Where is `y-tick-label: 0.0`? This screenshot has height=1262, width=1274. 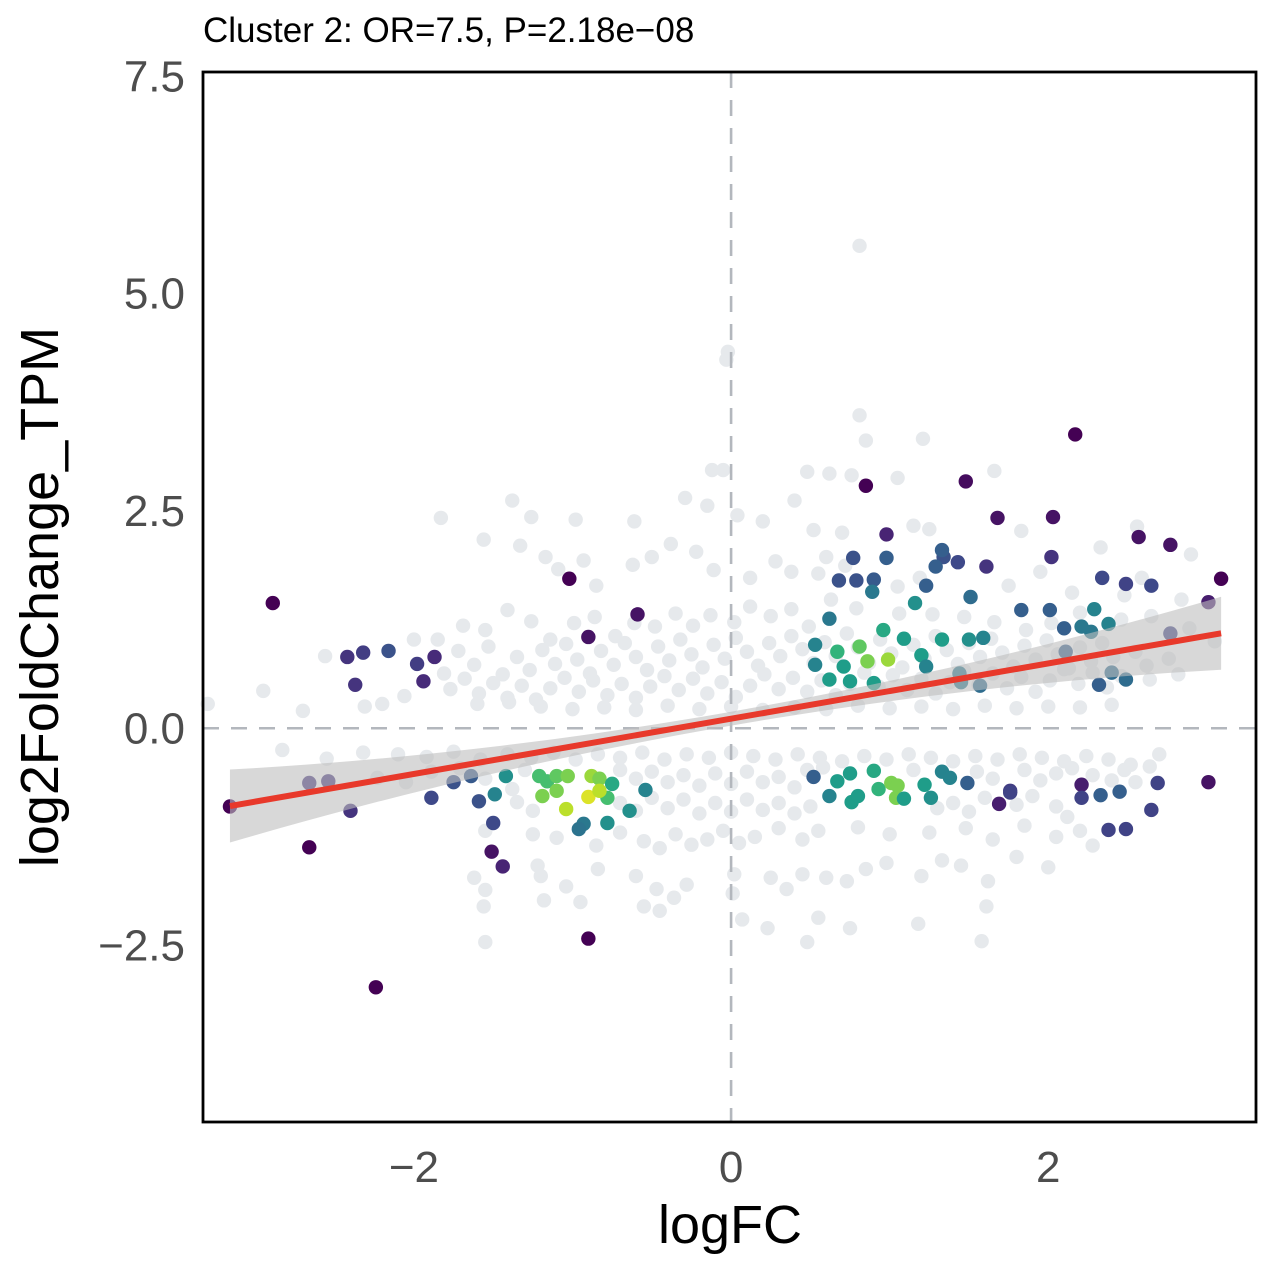
y-tick-label: 0.0 is located at coordinates (154, 728).